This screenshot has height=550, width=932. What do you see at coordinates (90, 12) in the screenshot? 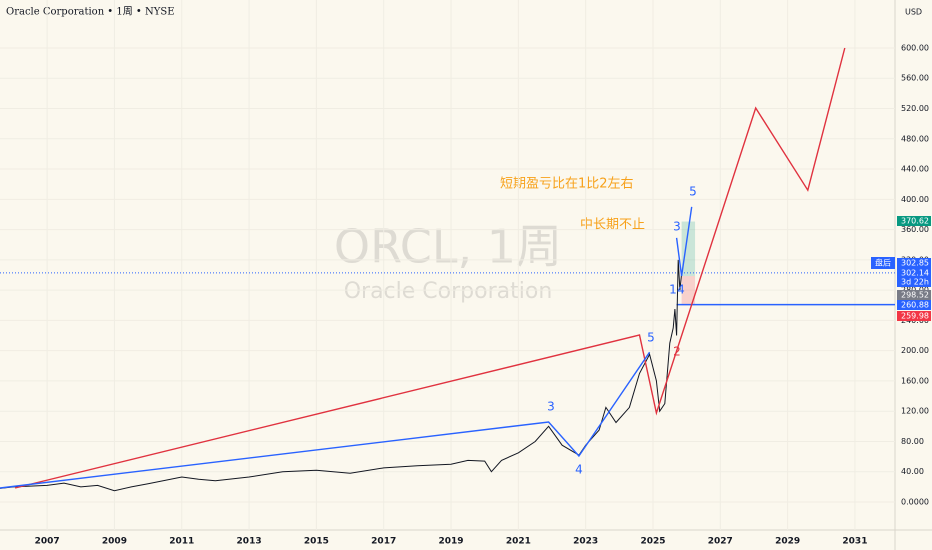
I see `header: Oracle Corporation • 1周 • NYSE` at bounding box center [90, 12].